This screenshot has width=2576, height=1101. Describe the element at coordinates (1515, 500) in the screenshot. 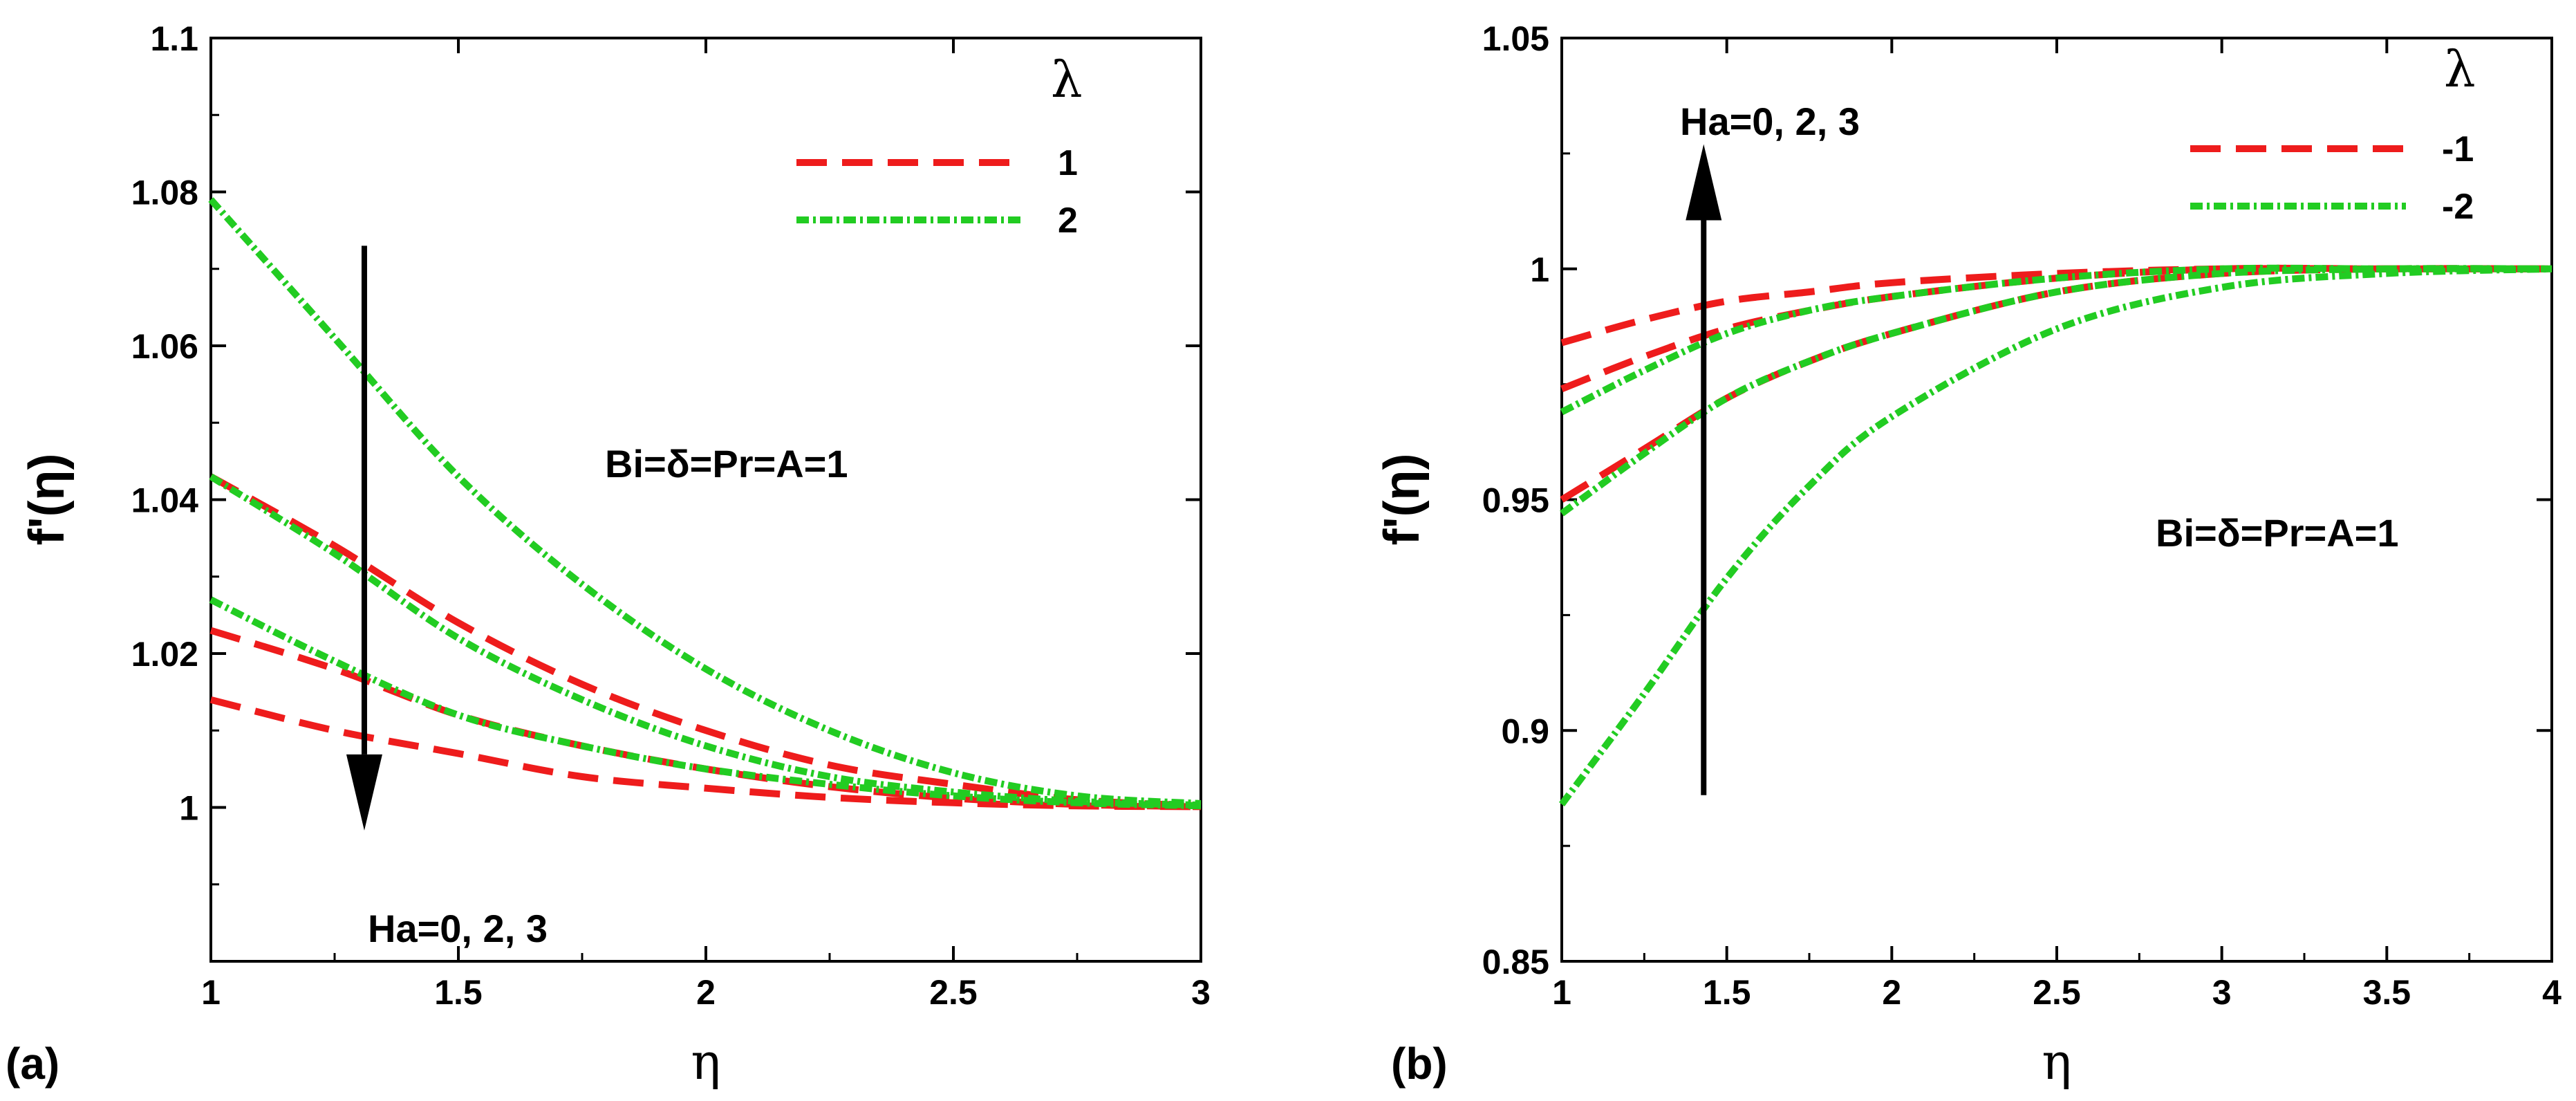

I see `y-tick-label: 0.95` at that location.